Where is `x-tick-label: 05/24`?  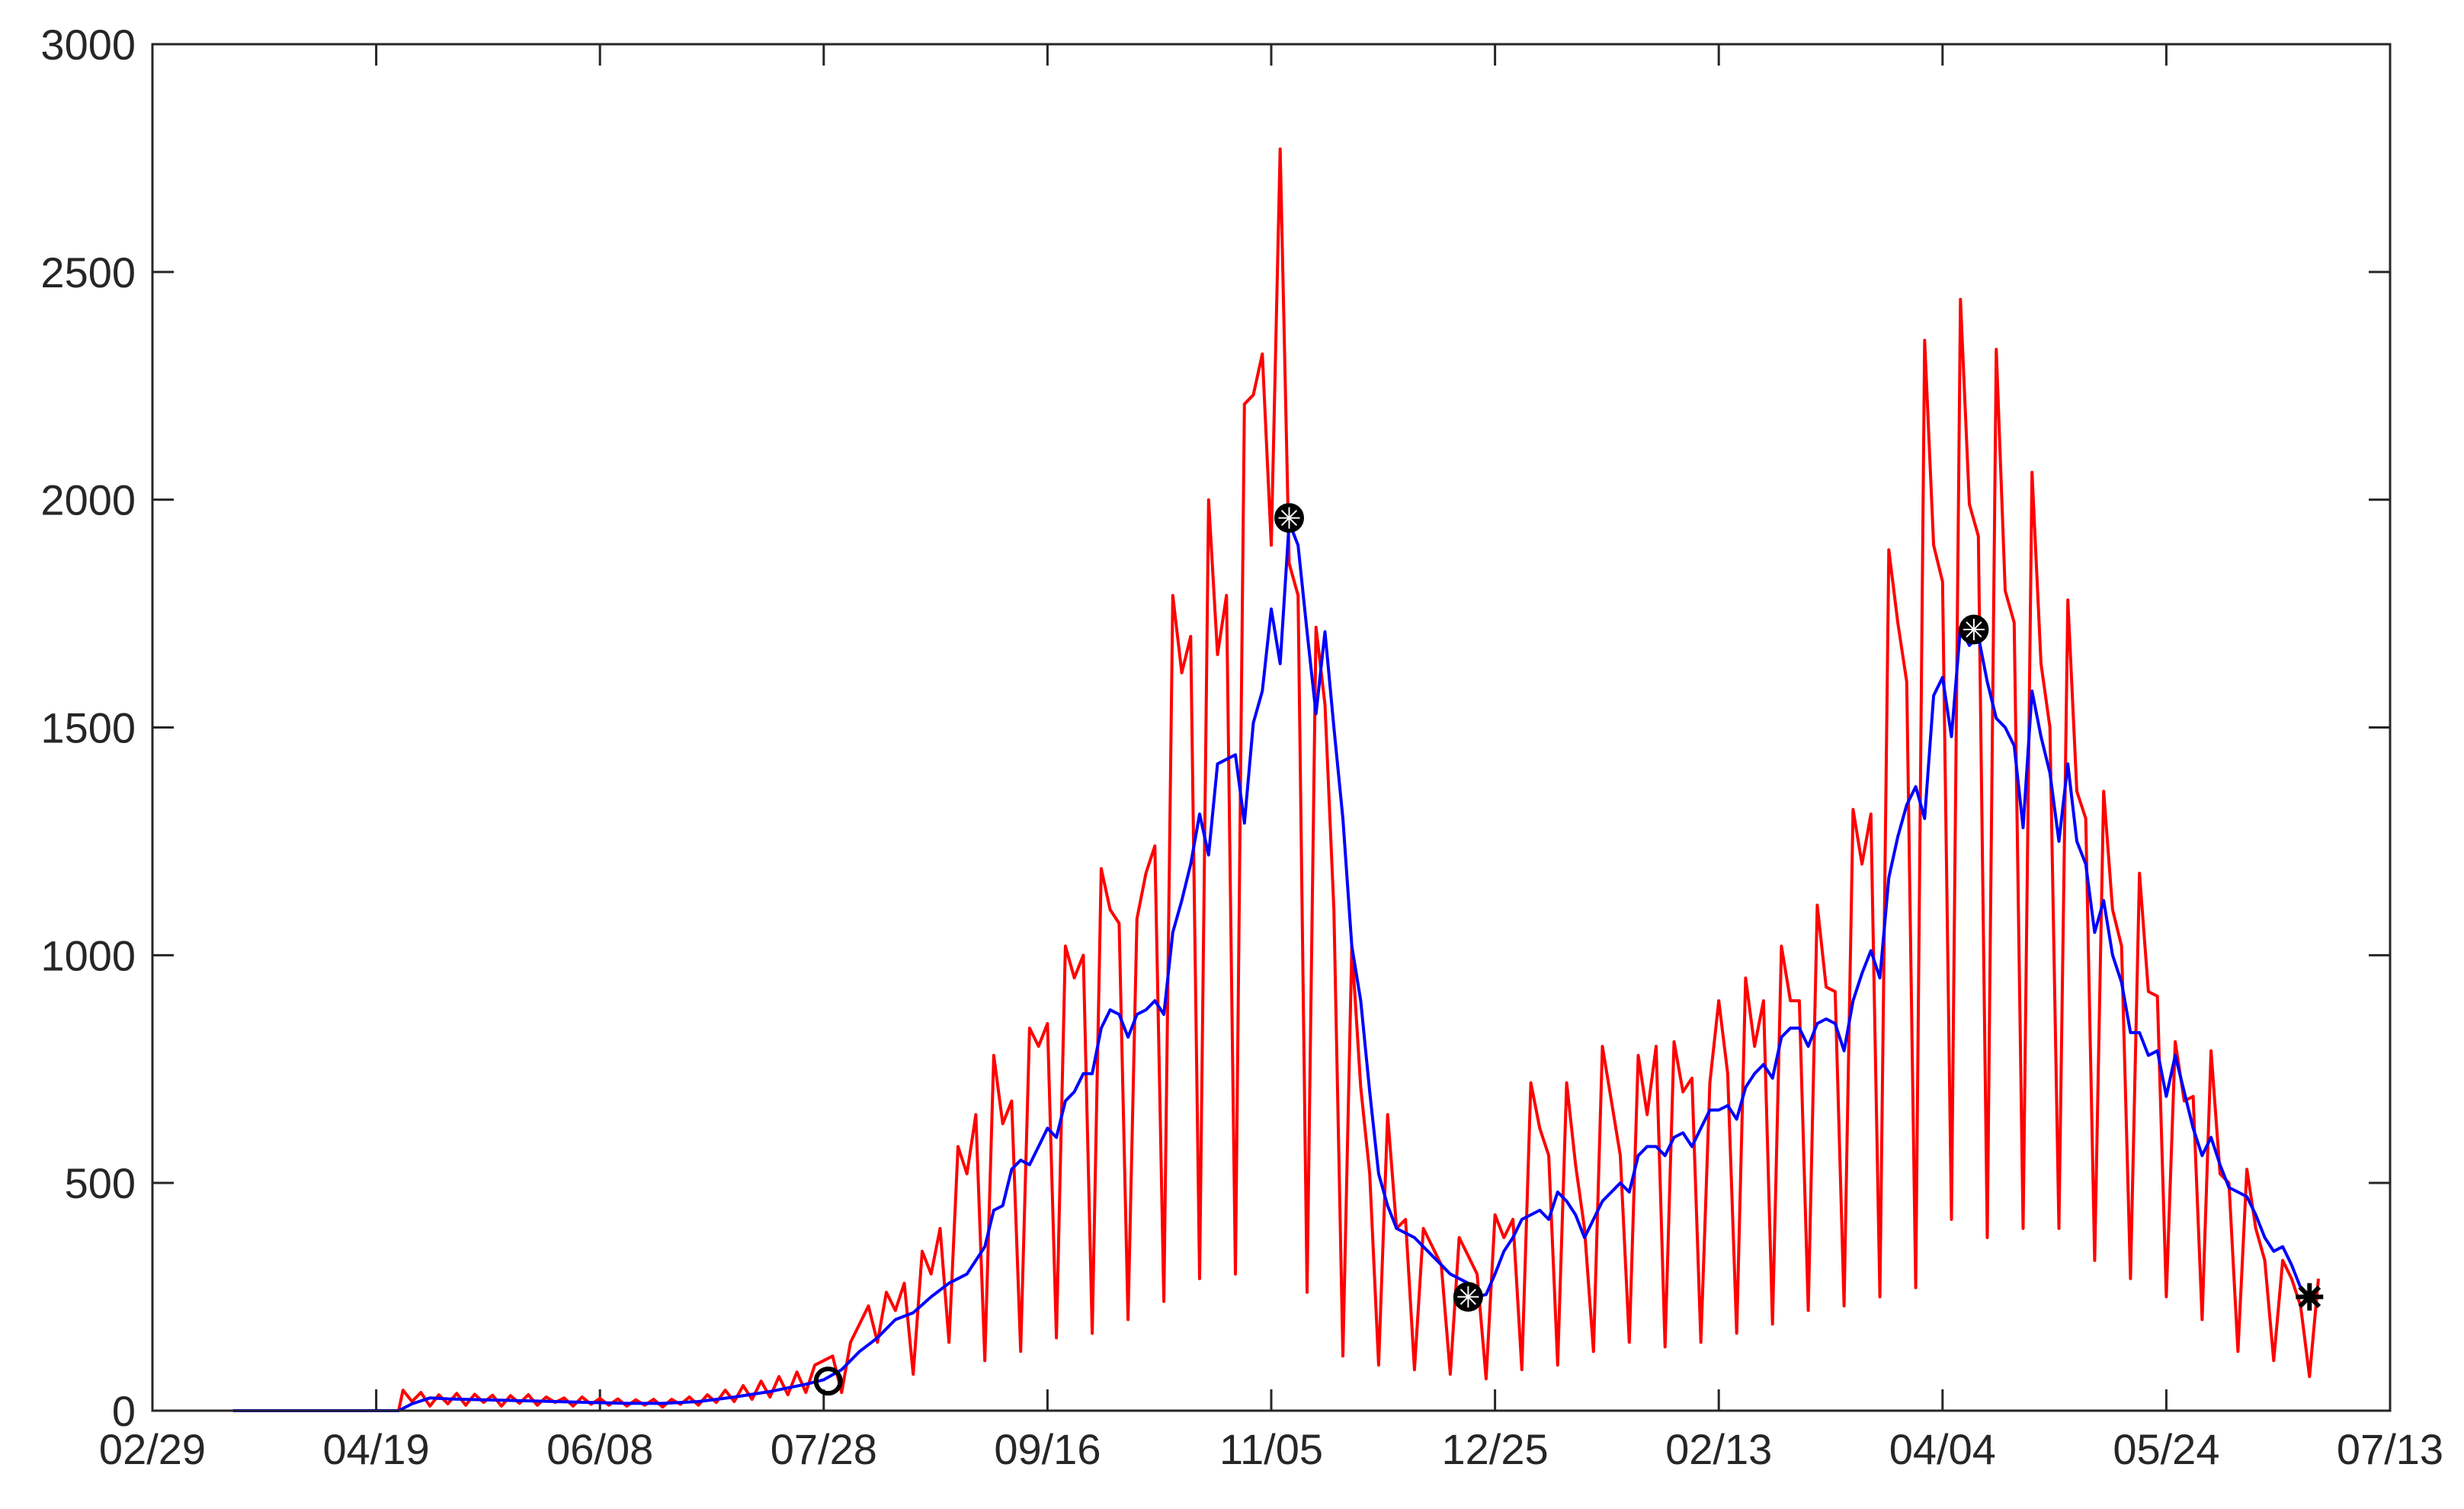 x-tick-label: 05/24 is located at coordinates (2166, 1449).